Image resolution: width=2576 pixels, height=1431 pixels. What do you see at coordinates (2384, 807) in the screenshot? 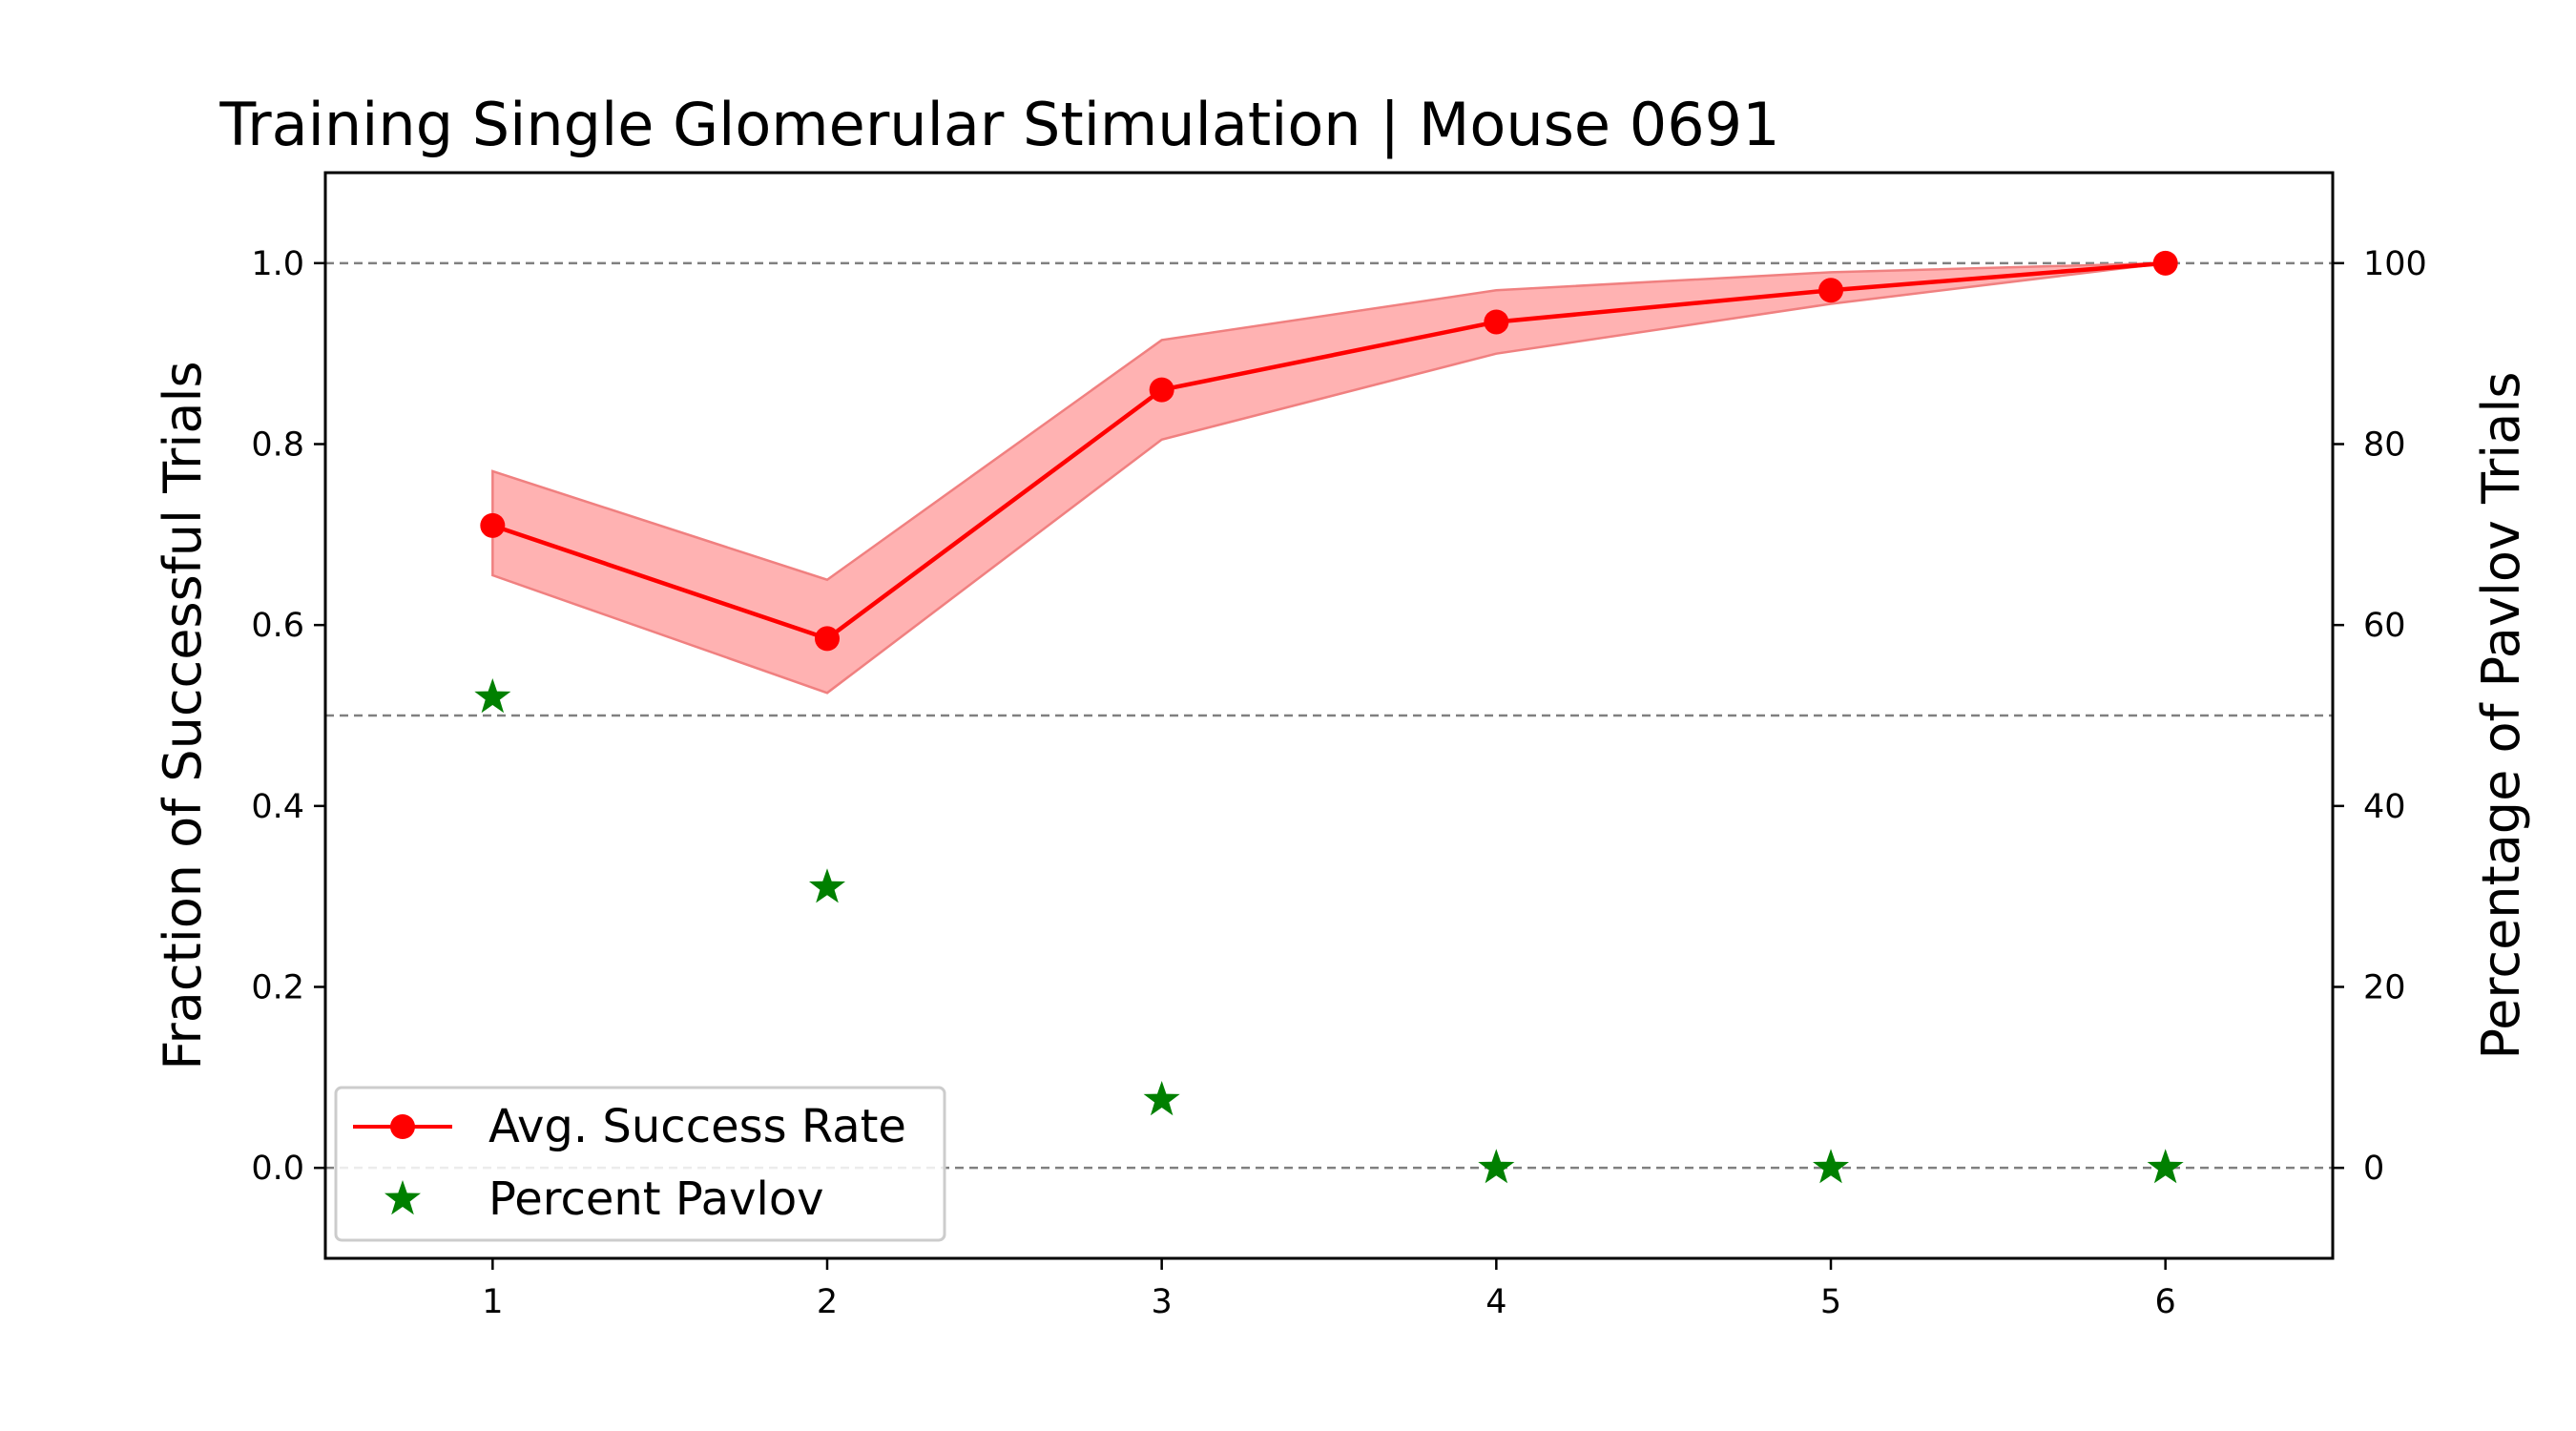
I see `y2-tick-label: 40` at bounding box center [2384, 807].